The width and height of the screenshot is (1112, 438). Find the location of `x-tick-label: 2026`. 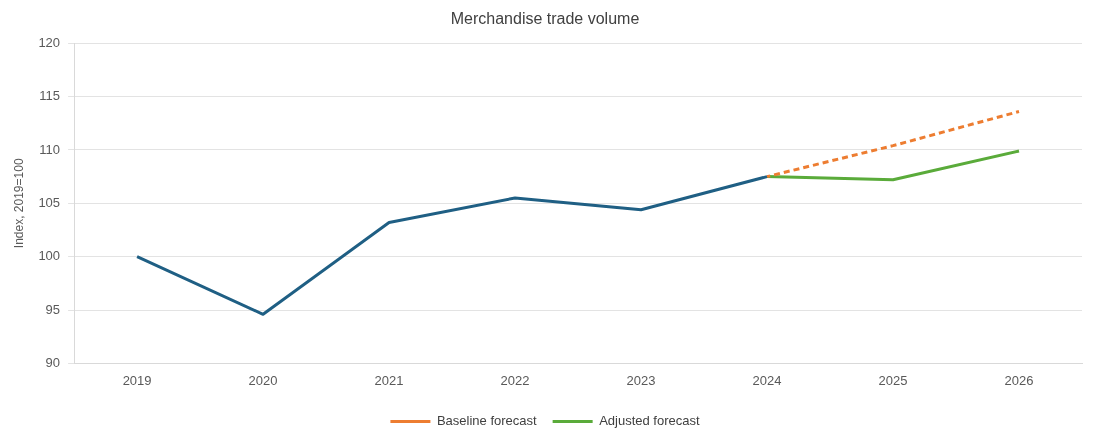

x-tick-label: 2026 is located at coordinates (1019, 380).